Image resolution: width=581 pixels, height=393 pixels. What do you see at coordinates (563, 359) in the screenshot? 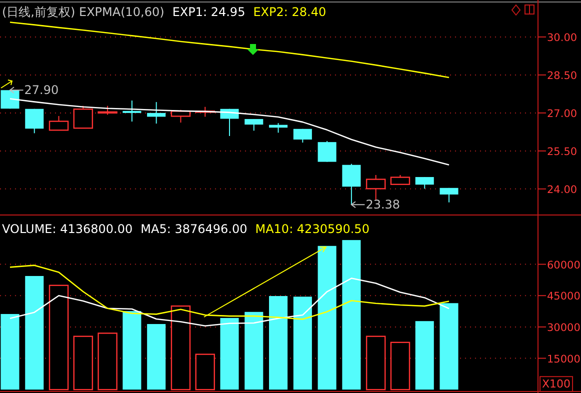
I see `y-tick-label: 15000` at bounding box center [563, 359].